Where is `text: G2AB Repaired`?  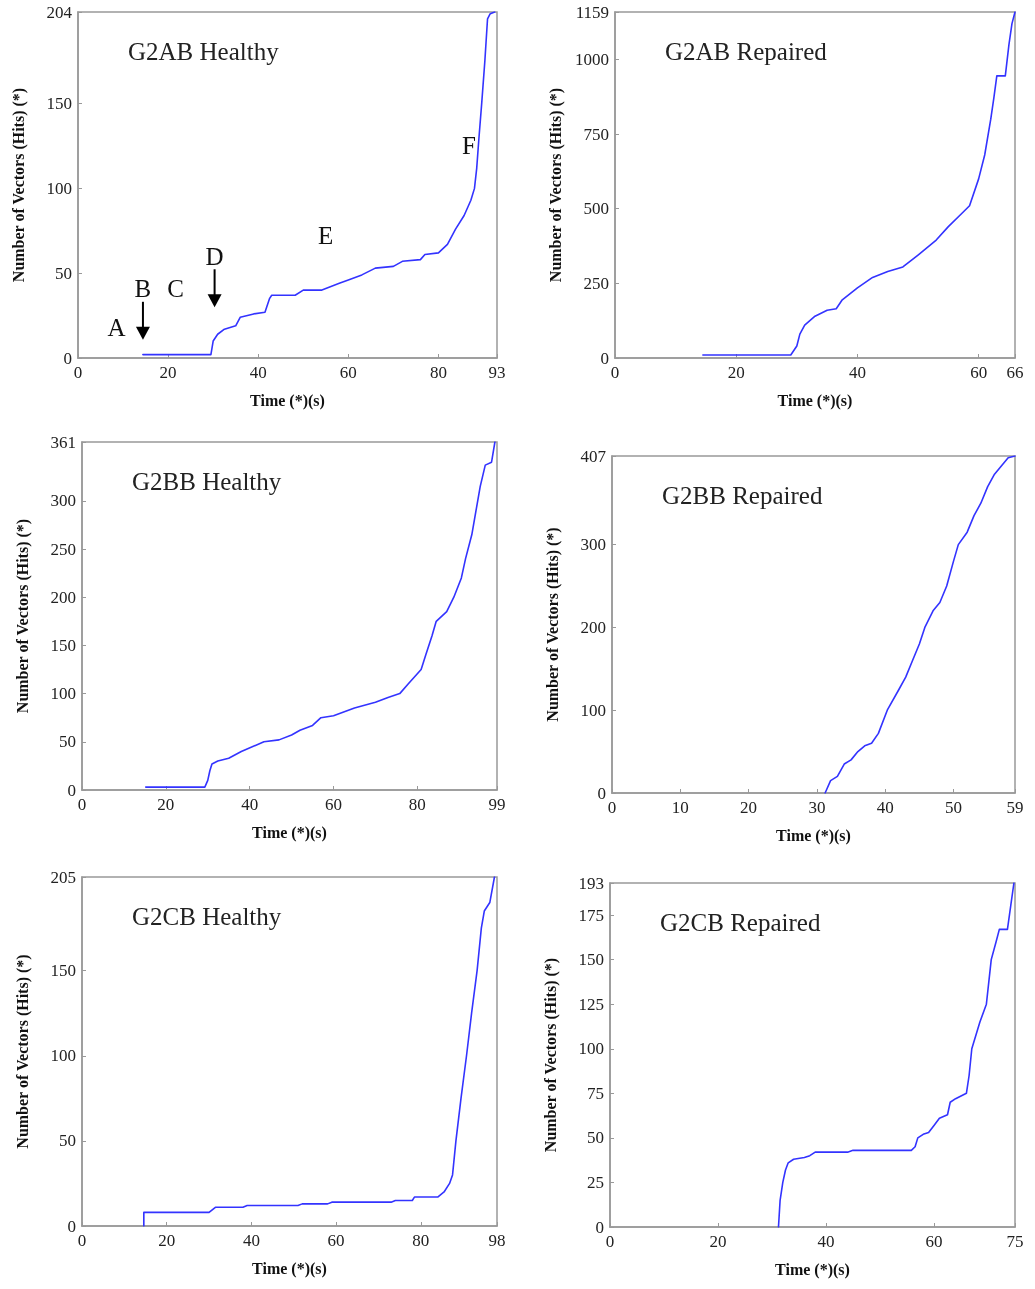 text: G2AB Repaired is located at coordinates (746, 51).